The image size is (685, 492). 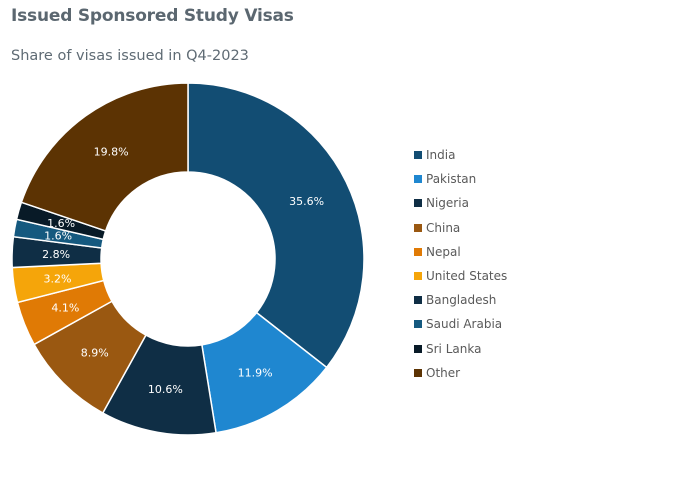 What do you see at coordinates (61, 223) in the screenshot?
I see `slice-label-sri-lanka: 1.6%` at bounding box center [61, 223].